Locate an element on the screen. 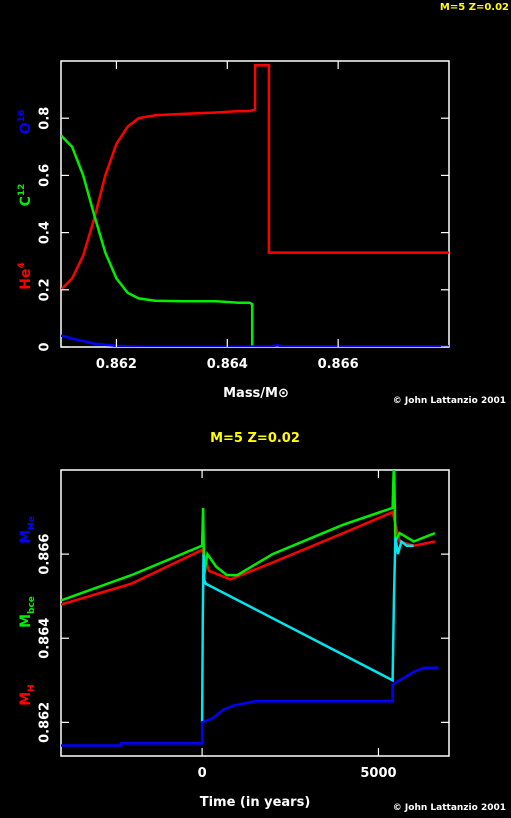 The image size is (511, 818). y-tick-label: 0.2 is located at coordinates (45, 289).